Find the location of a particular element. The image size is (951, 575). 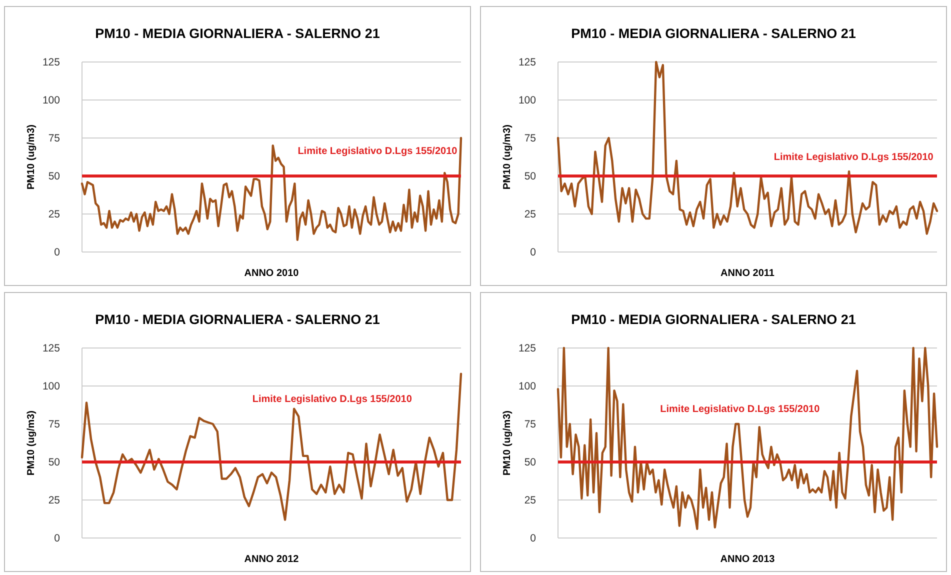

x-axis-title: ANNO 2013 is located at coordinates (748, 559).